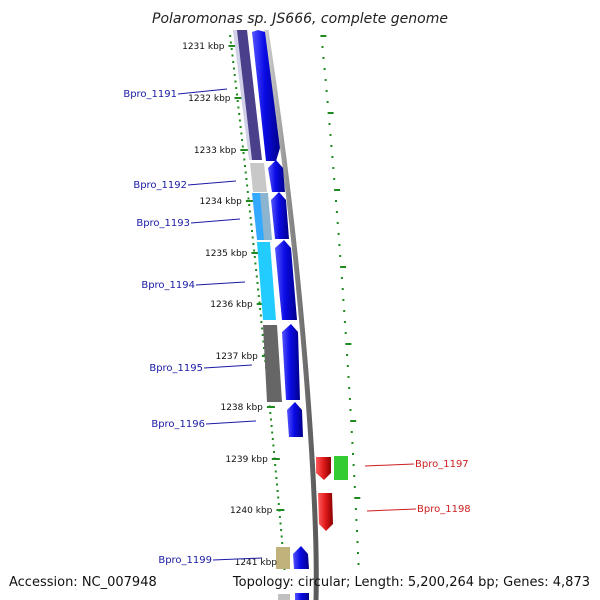 The image size is (600, 600). What do you see at coordinates (160, 185) in the screenshot?
I see `gene-label: Bpro_1192` at bounding box center [160, 185].